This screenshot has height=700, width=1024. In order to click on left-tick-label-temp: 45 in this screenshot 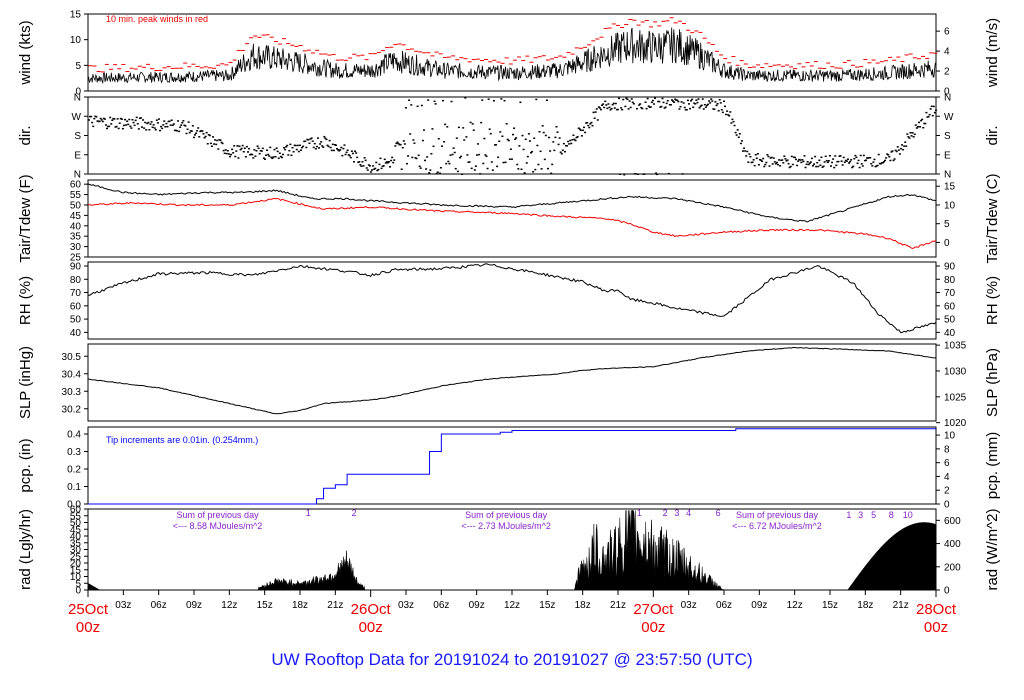, I will do `click(76, 216)`.